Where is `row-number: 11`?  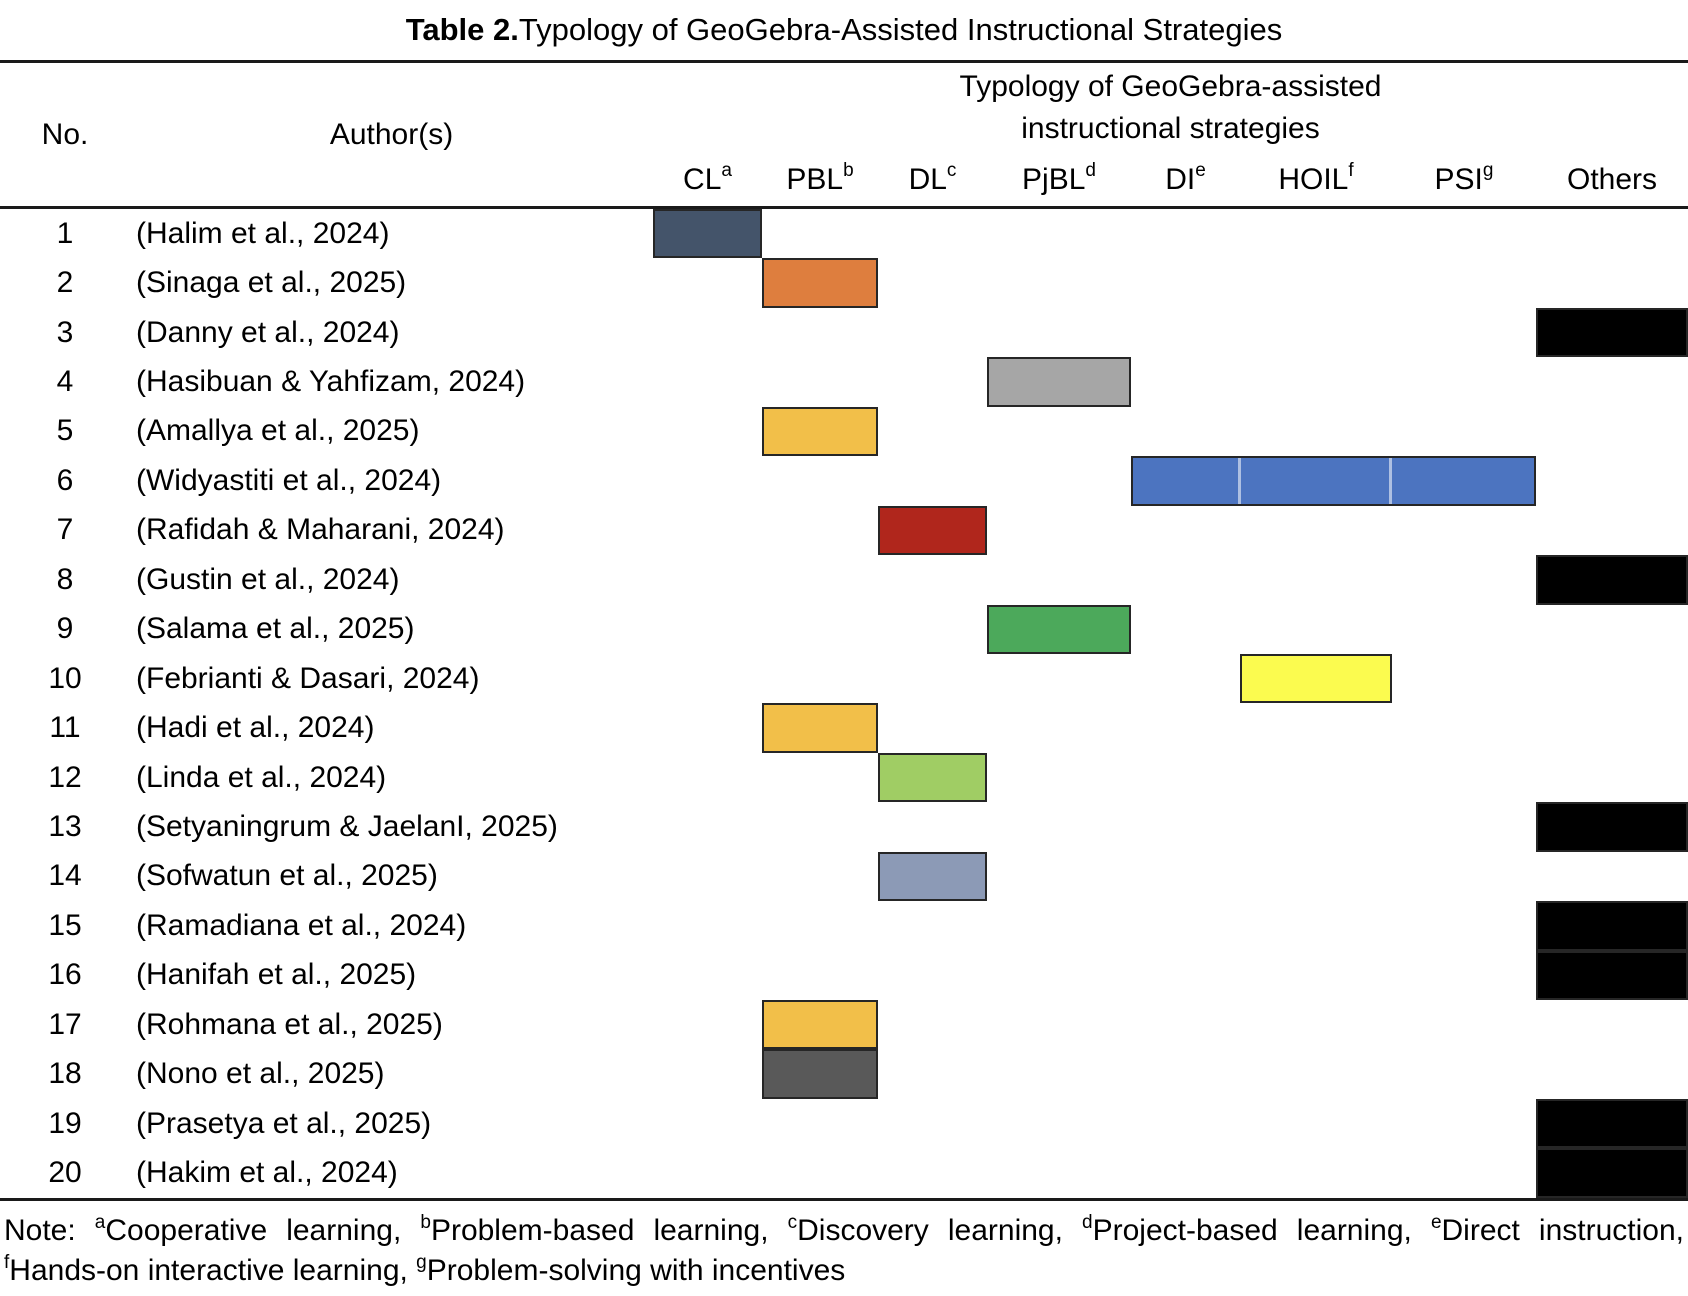
row-number: 11 is located at coordinates (65, 728).